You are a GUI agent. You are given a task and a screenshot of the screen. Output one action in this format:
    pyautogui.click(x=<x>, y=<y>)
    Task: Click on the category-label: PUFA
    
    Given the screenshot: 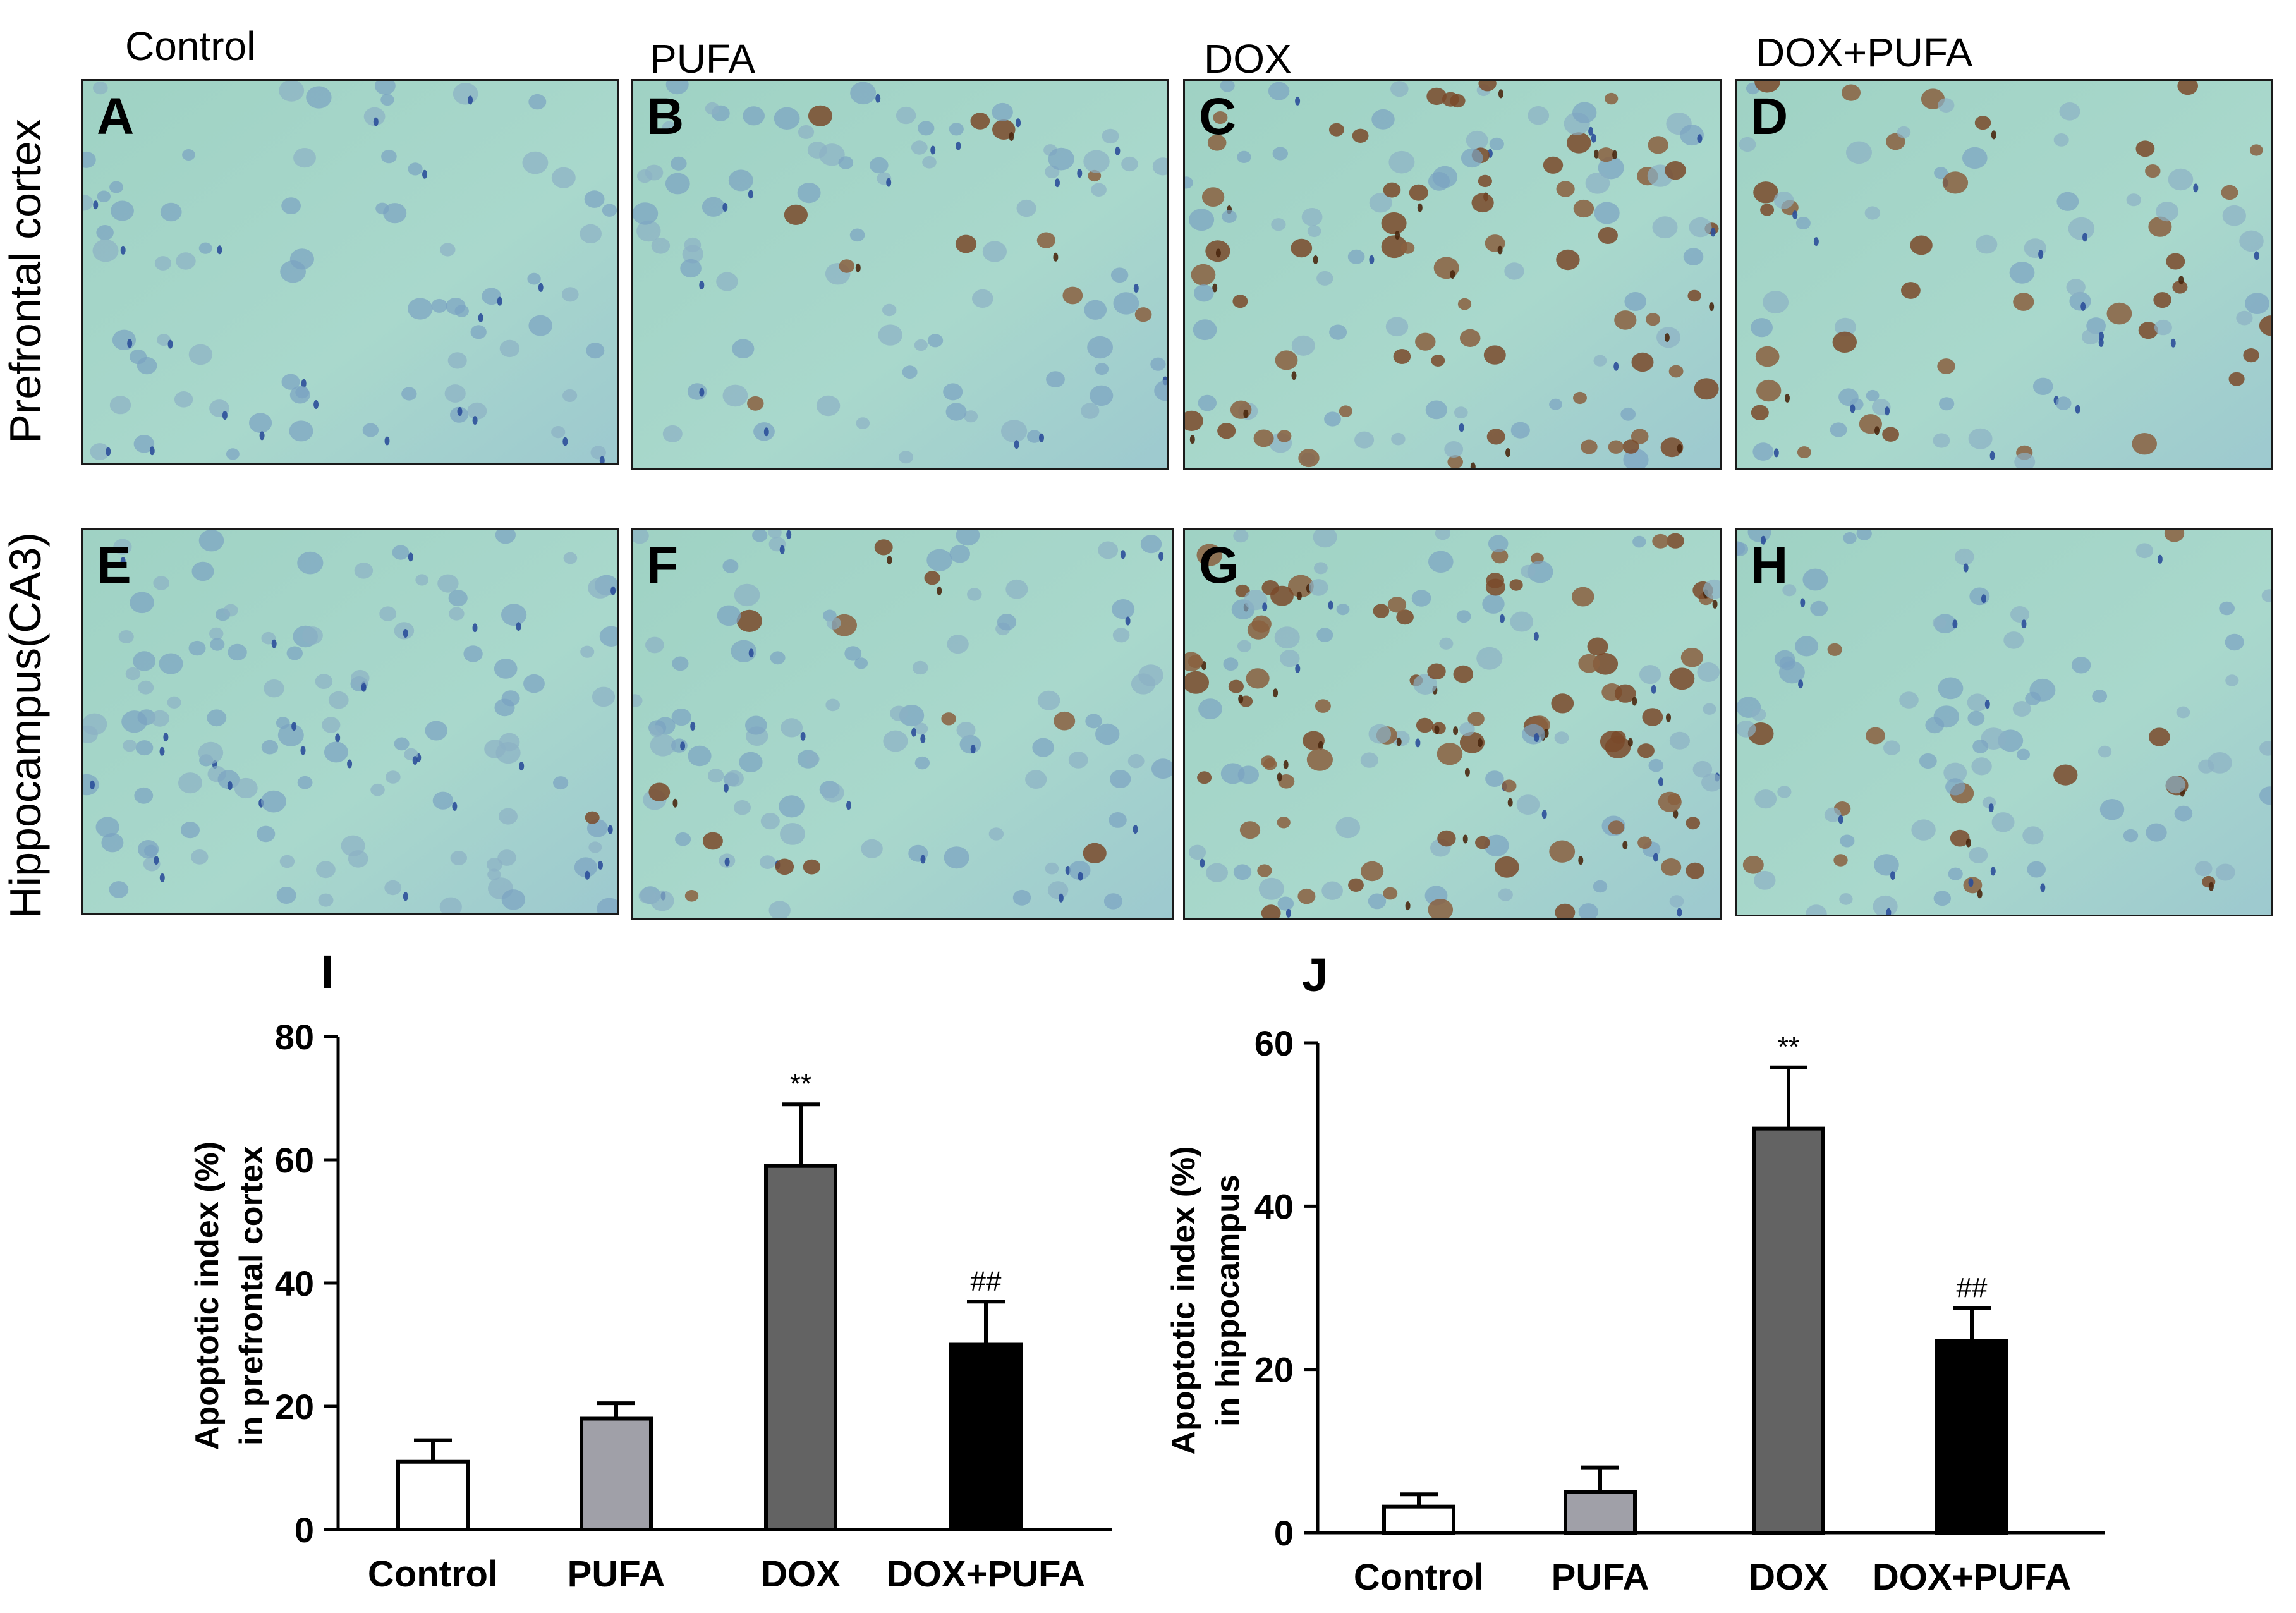 What is the action you would take?
    pyautogui.click(x=616, y=1575)
    